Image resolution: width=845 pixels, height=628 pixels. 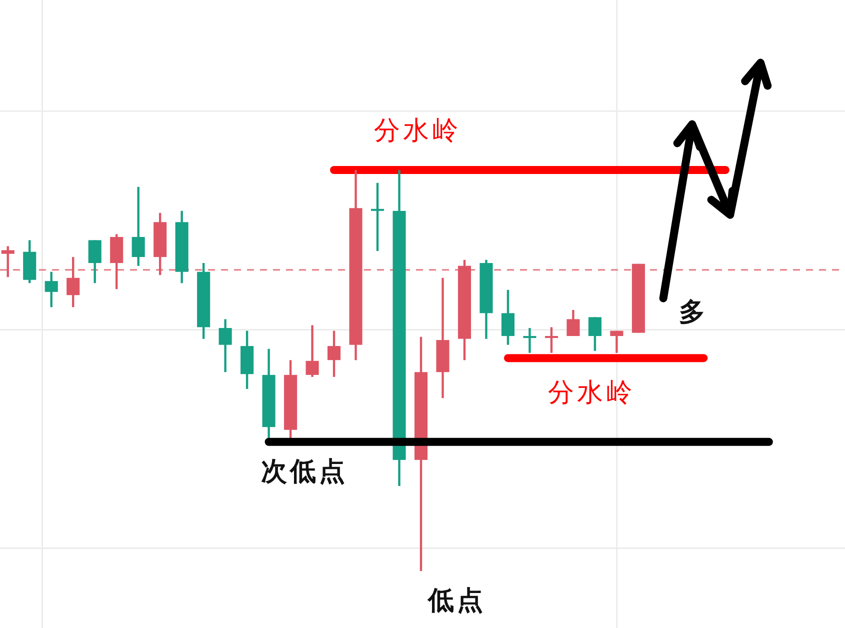 What do you see at coordinates (304, 471) in the screenshot?
I see `annotation: 次低点` at bounding box center [304, 471].